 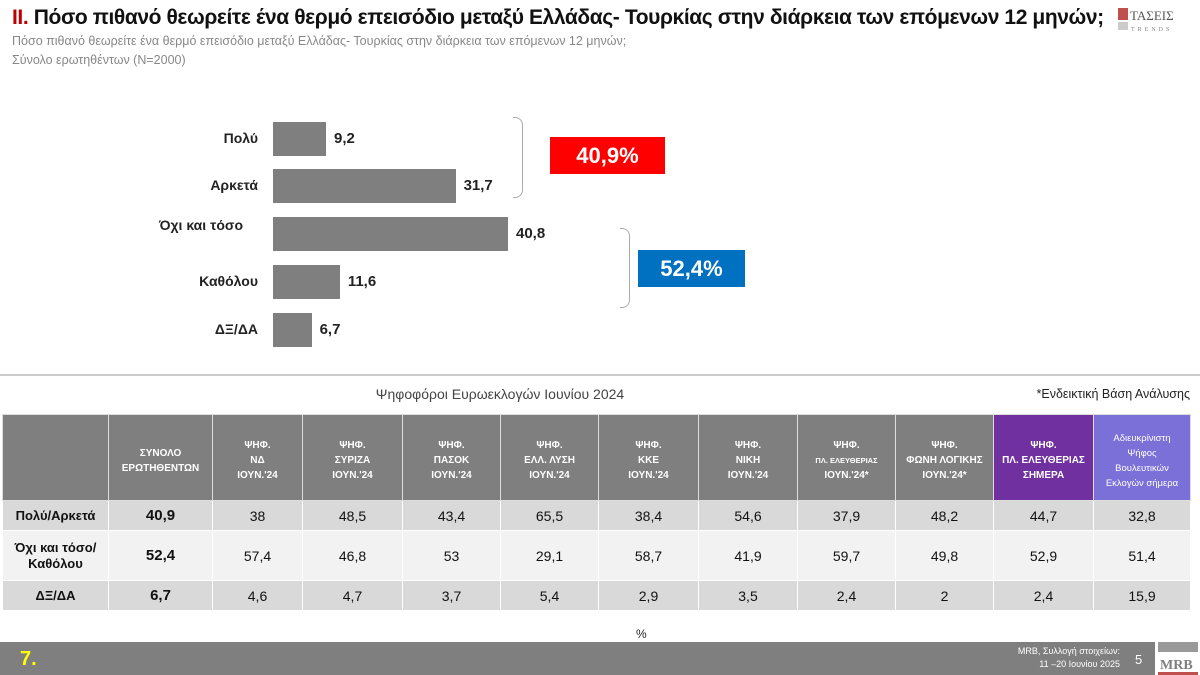 What do you see at coordinates (944, 595) in the screenshot?
I see `table-cell: 2` at bounding box center [944, 595].